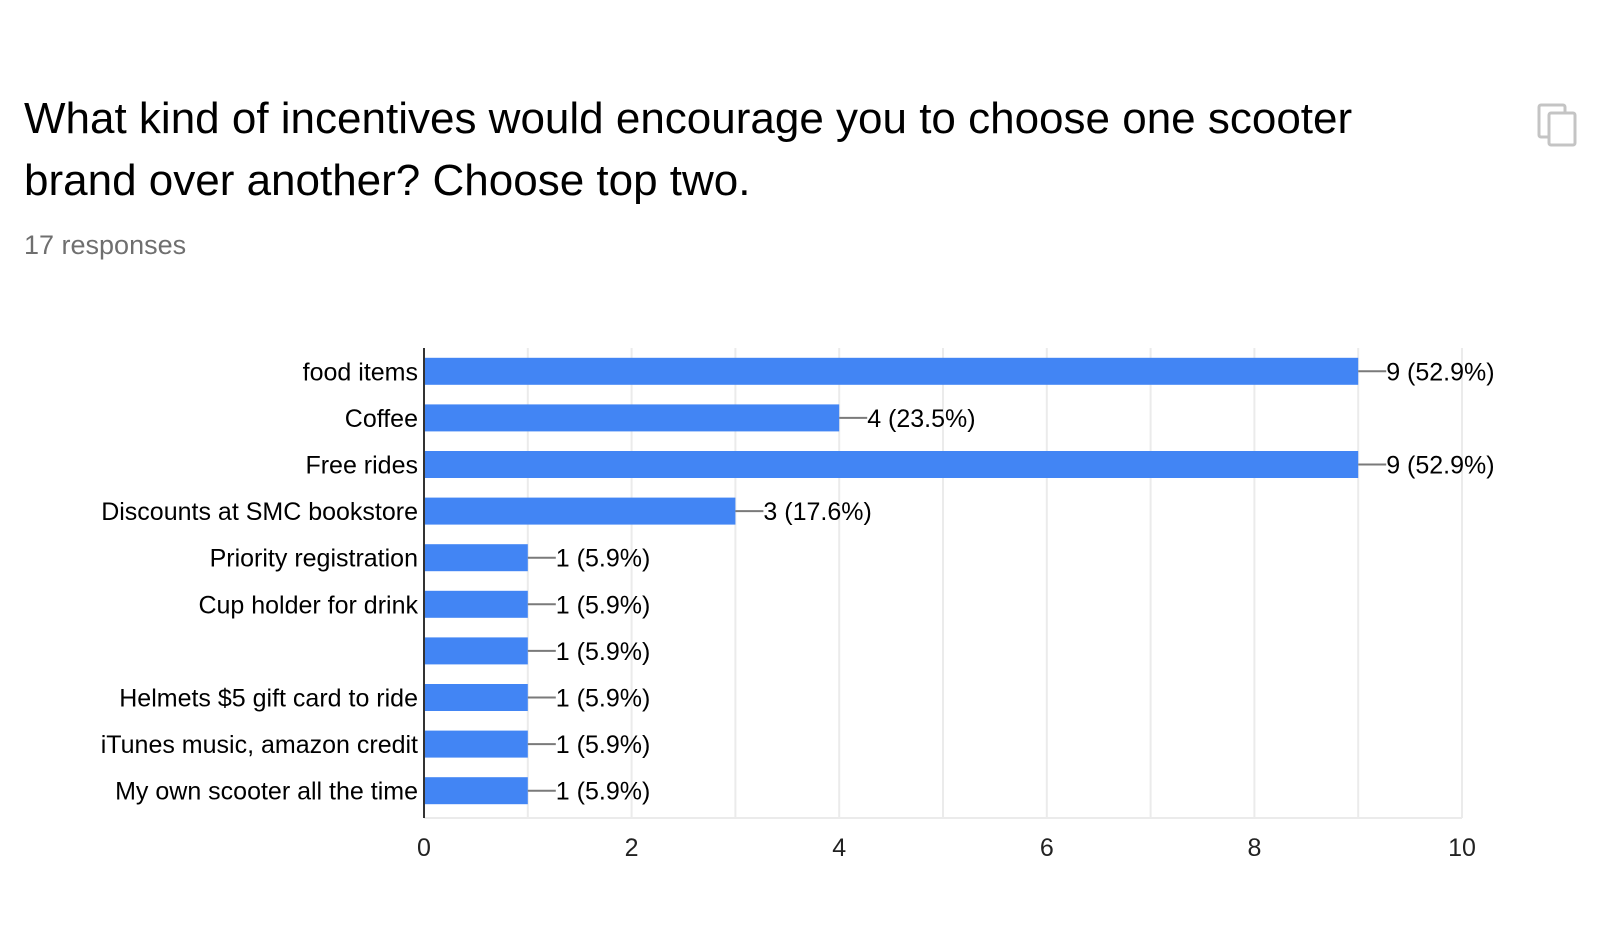 This screenshot has width=1600, height=930. I want to click on response-count: 17 responses, so click(105, 245).